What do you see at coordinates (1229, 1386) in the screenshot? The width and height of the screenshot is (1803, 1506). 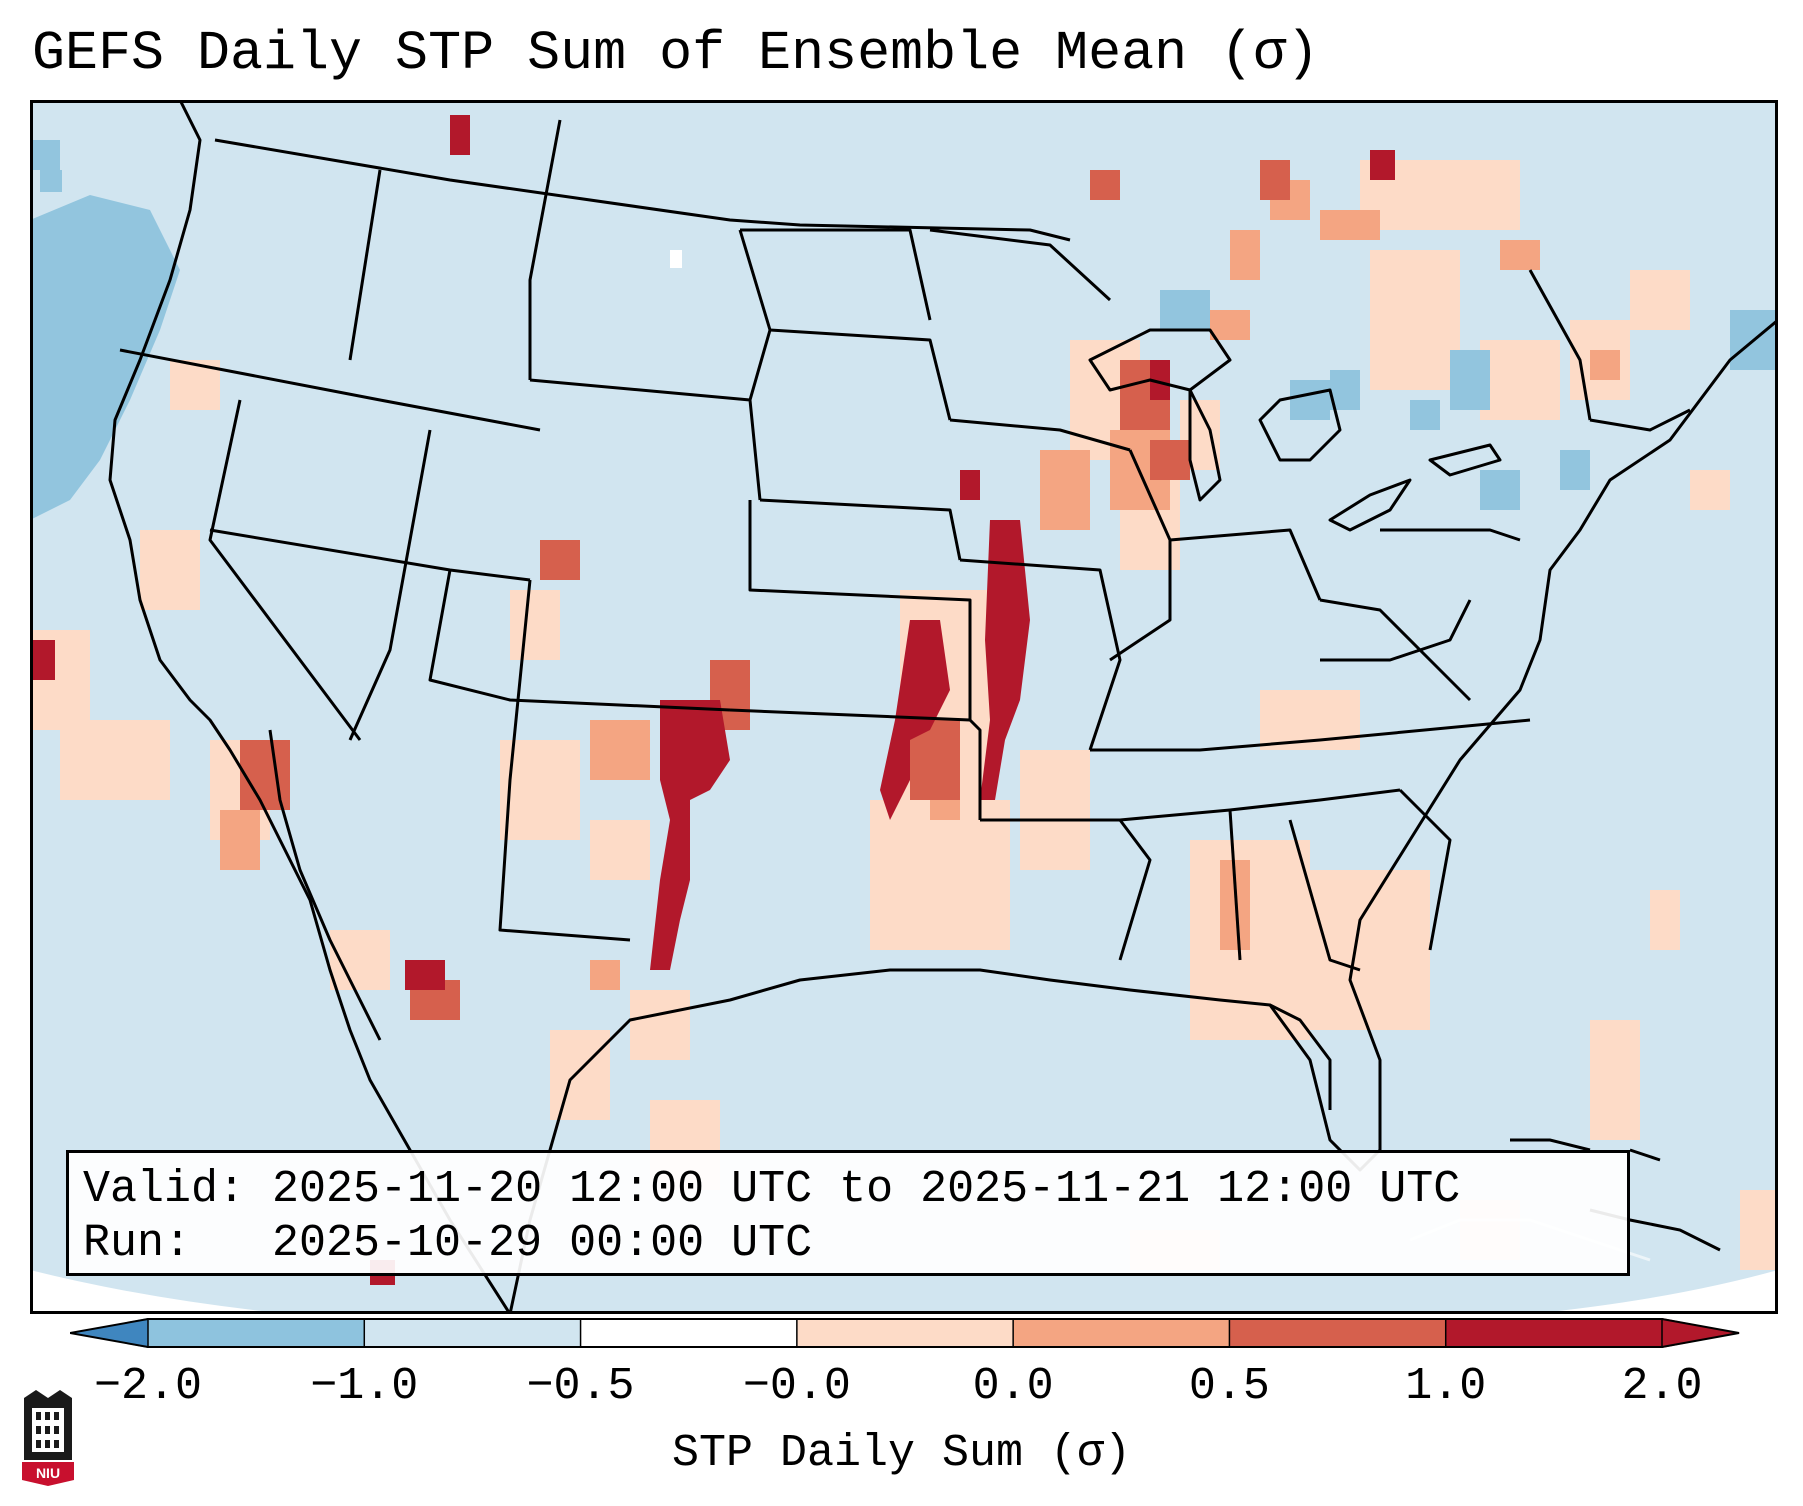 I see `colorbar-tick-label: 0.5` at bounding box center [1229, 1386].